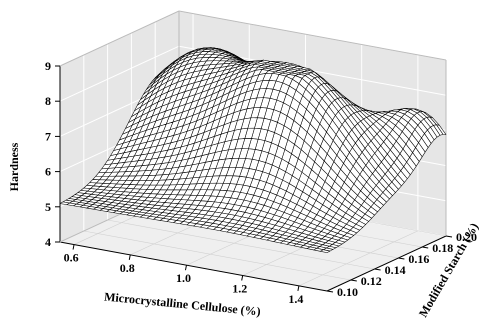 This screenshot has height=328, width=486. I want to click on y-tick-label: 0.10, so click(347, 292).